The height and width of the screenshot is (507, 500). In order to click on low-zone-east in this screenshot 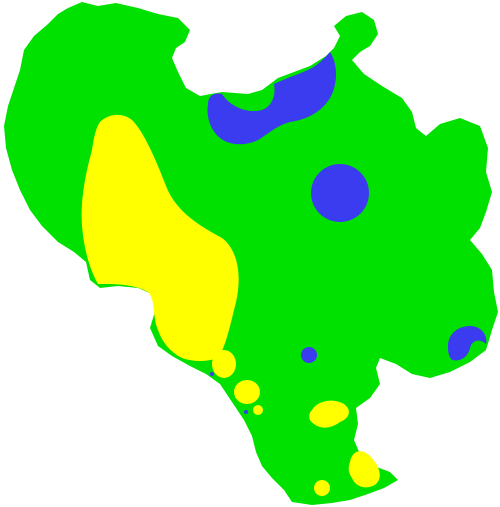, I will do `click(467, 343)`.